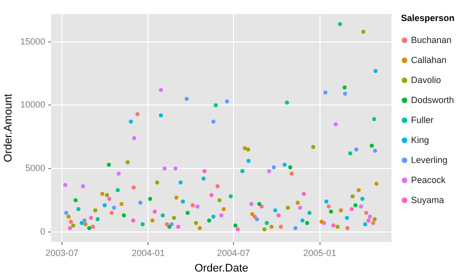 The image size is (474, 275). Describe the element at coordinates (43, 231) in the screenshot. I see `y-tick-label: 0` at that location.